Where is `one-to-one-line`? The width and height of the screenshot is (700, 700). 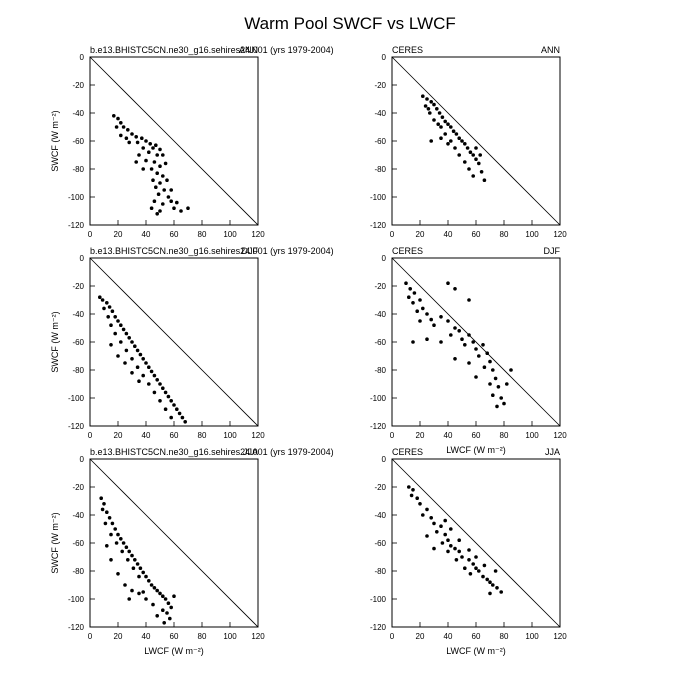 one-to-one-line is located at coordinates (476, 342).